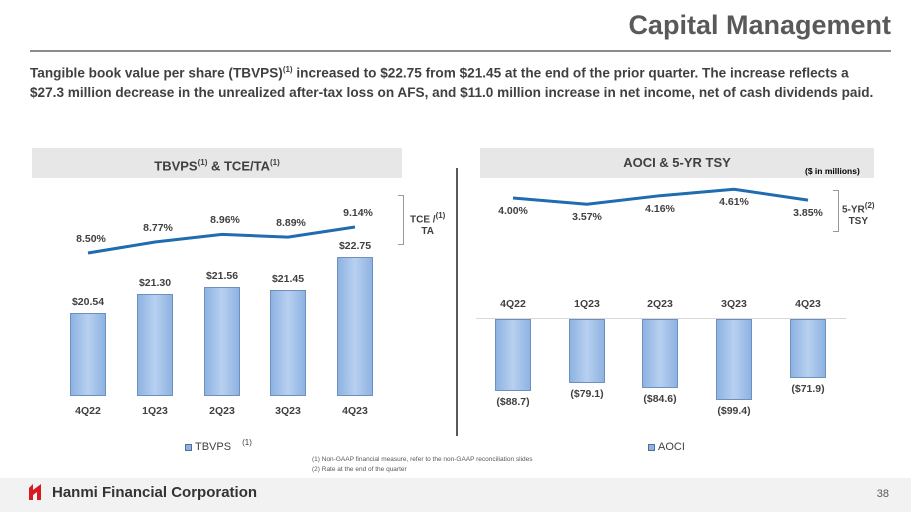 The image size is (911, 512). What do you see at coordinates (832, 171) in the screenshot?
I see `units-label: ($ in millions)` at bounding box center [832, 171].